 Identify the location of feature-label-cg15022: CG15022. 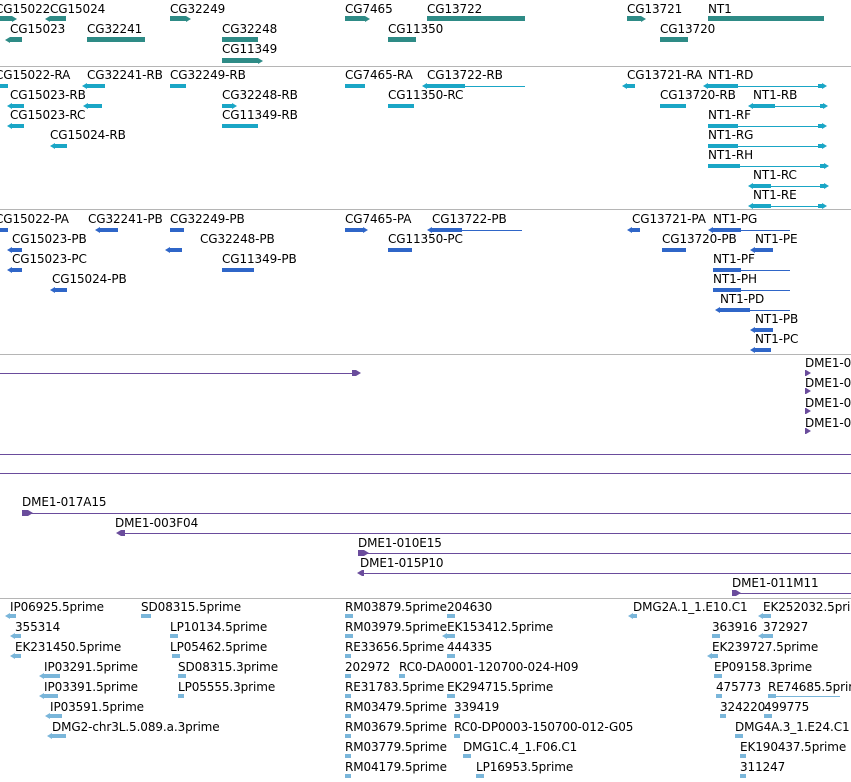
(25, 9).